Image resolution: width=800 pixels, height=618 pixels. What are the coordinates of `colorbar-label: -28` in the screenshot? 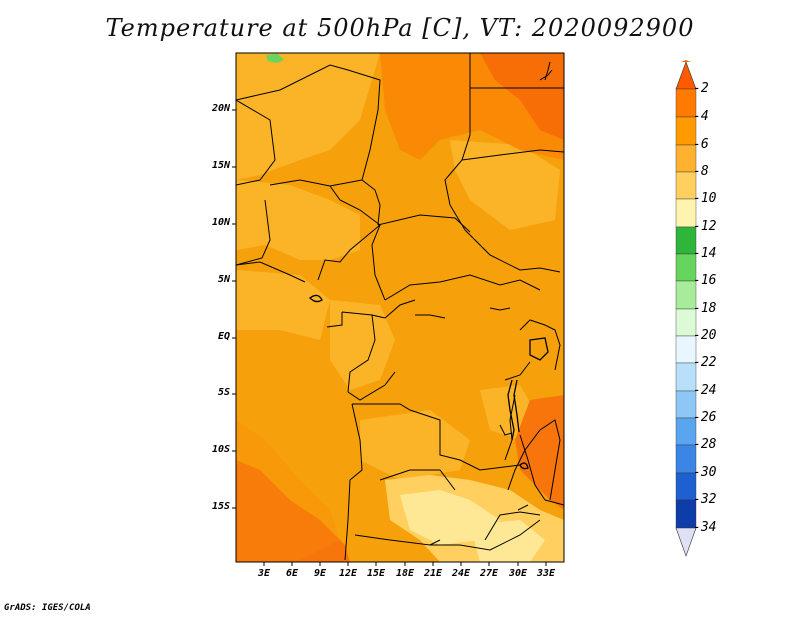 It's located at (705, 444).